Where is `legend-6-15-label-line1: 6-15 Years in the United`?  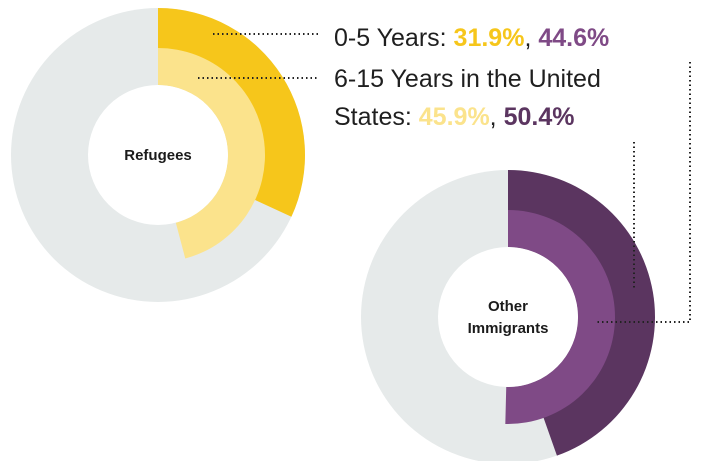 legend-6-15-label-line1: 6-15 Years in the United is located at coordinates (467, 79).